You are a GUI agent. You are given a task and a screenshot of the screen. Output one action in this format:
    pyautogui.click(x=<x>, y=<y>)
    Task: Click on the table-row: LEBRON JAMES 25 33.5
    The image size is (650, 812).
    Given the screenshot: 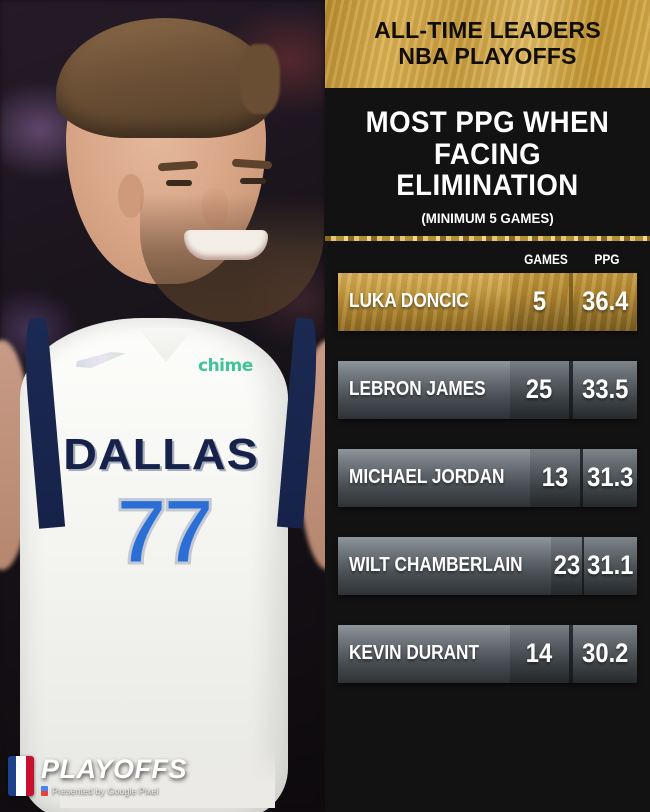 What is the action you would take?
    pyautogui.click(x=487, y=389)
    